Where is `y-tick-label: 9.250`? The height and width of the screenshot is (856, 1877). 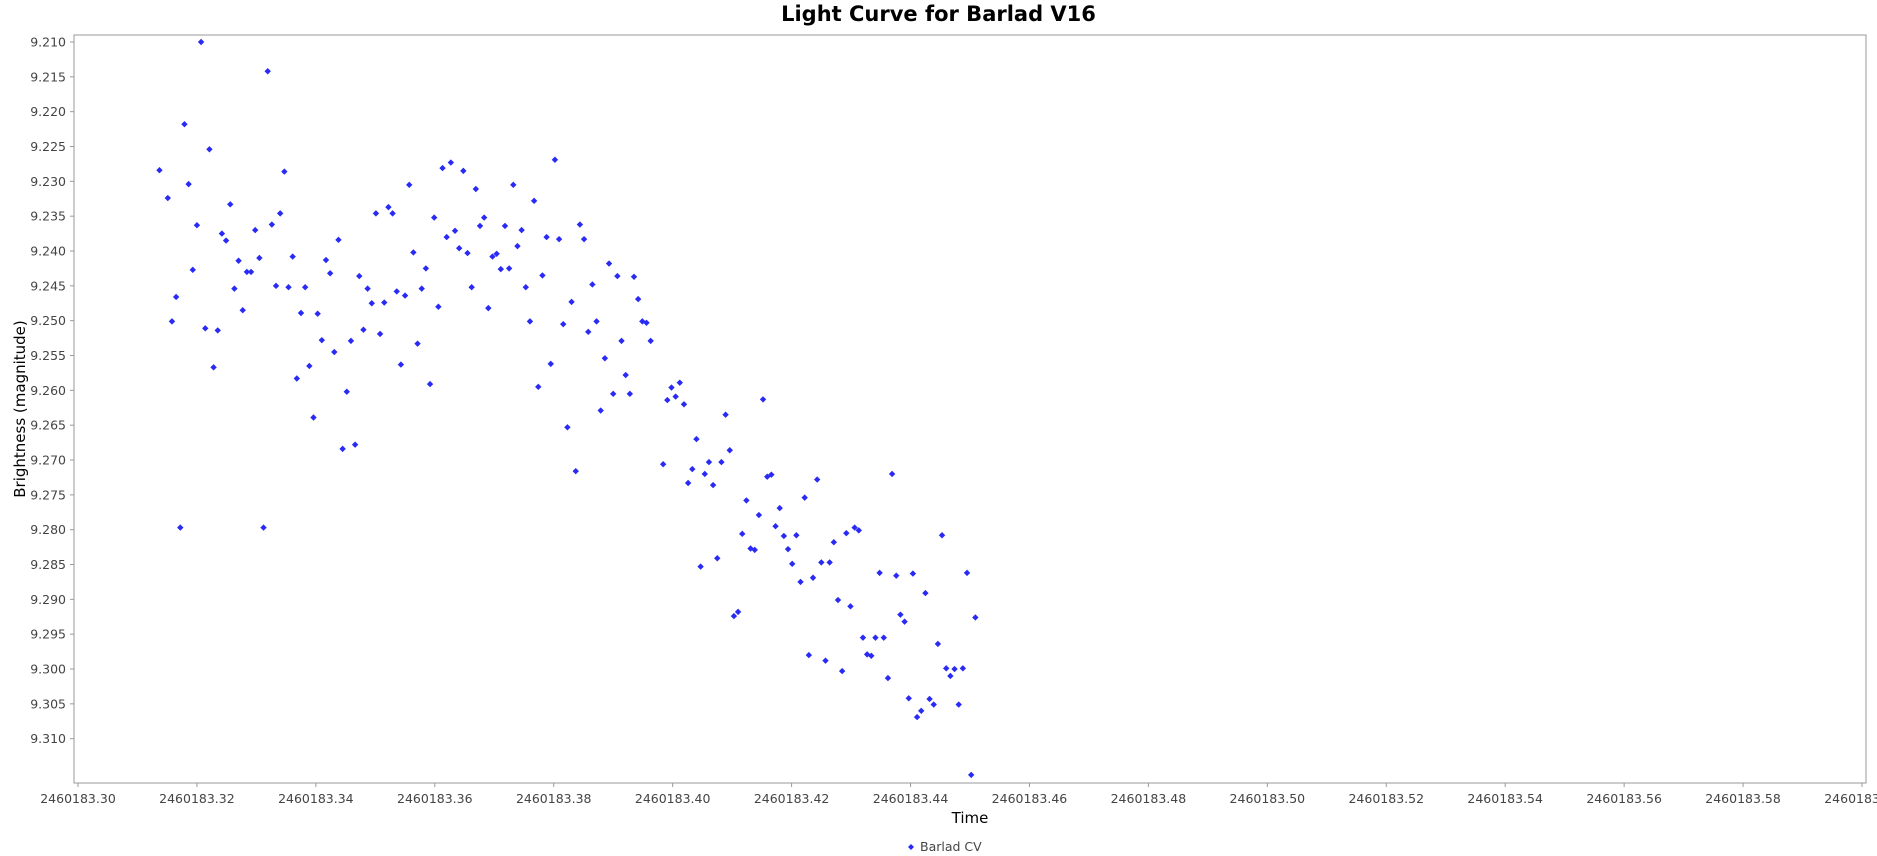
y-tick-label: 9.250 is located at coordinates (48, 320).